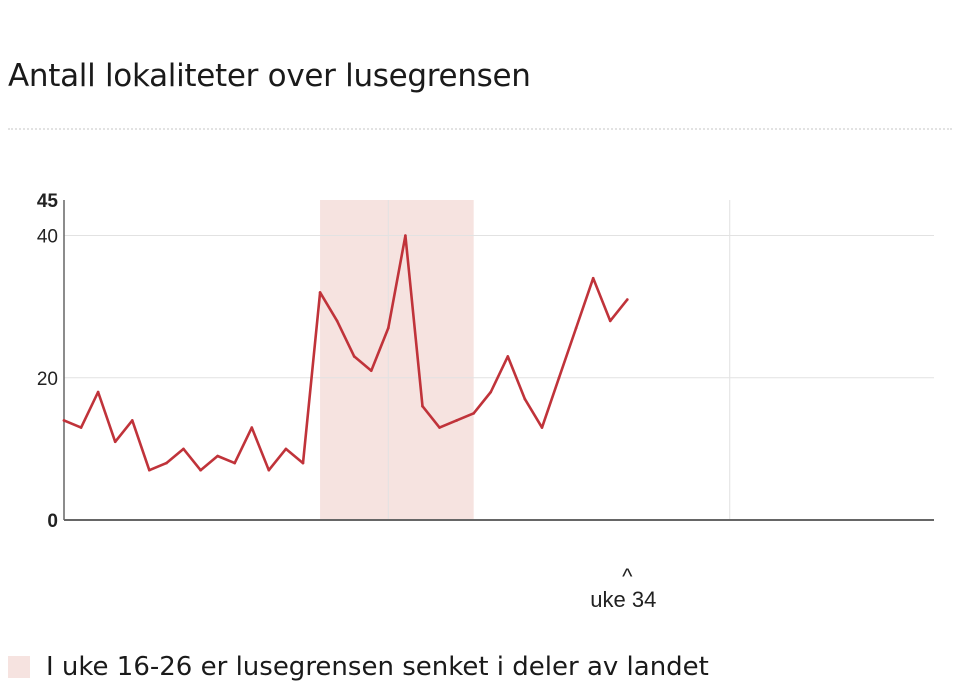 This screenshot has width=960, height=684. I want to click on y-tick-label: 40, so click(47, 237).